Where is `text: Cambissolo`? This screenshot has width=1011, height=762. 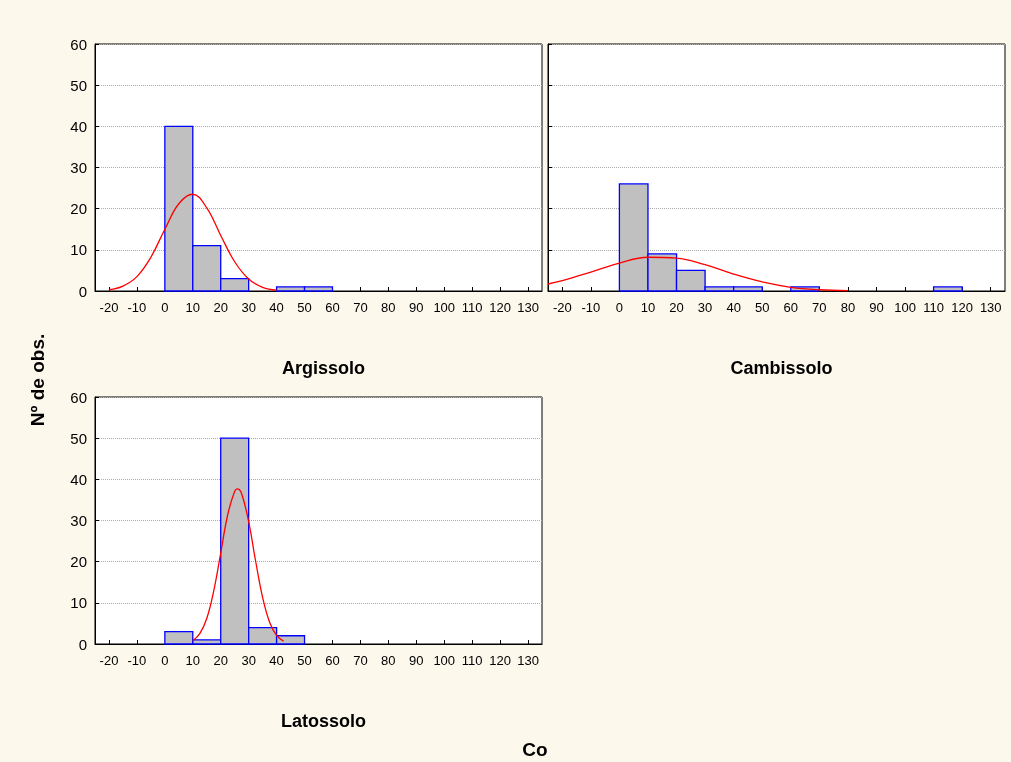 text: Cambissolo is located at coordinates (781, 368).